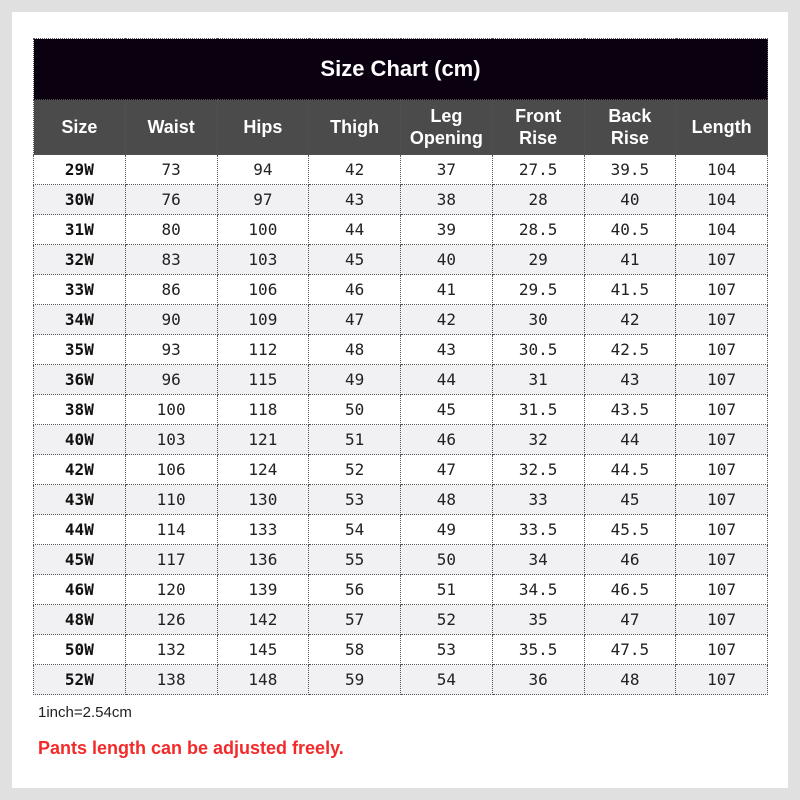 This screenshot has width=800, height=800. I want to click on value-cell: 42.5, so click(630, 349).